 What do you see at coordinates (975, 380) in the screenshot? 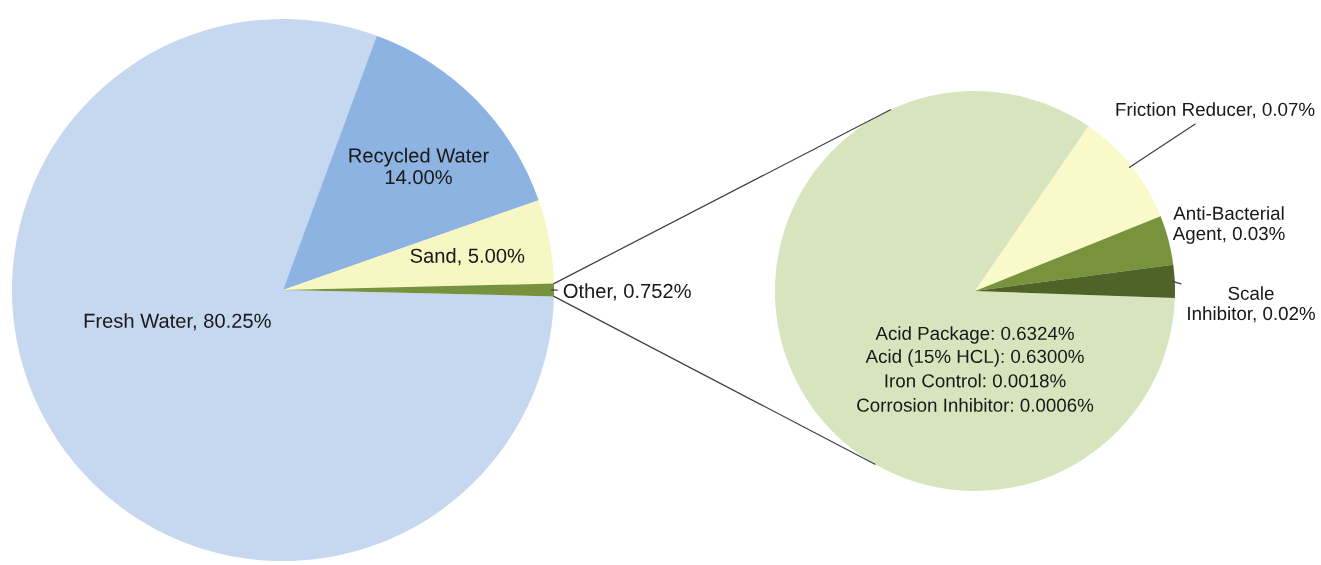
I see `text: Iron Control: 0.0018%` at bounding box center [975, 380].